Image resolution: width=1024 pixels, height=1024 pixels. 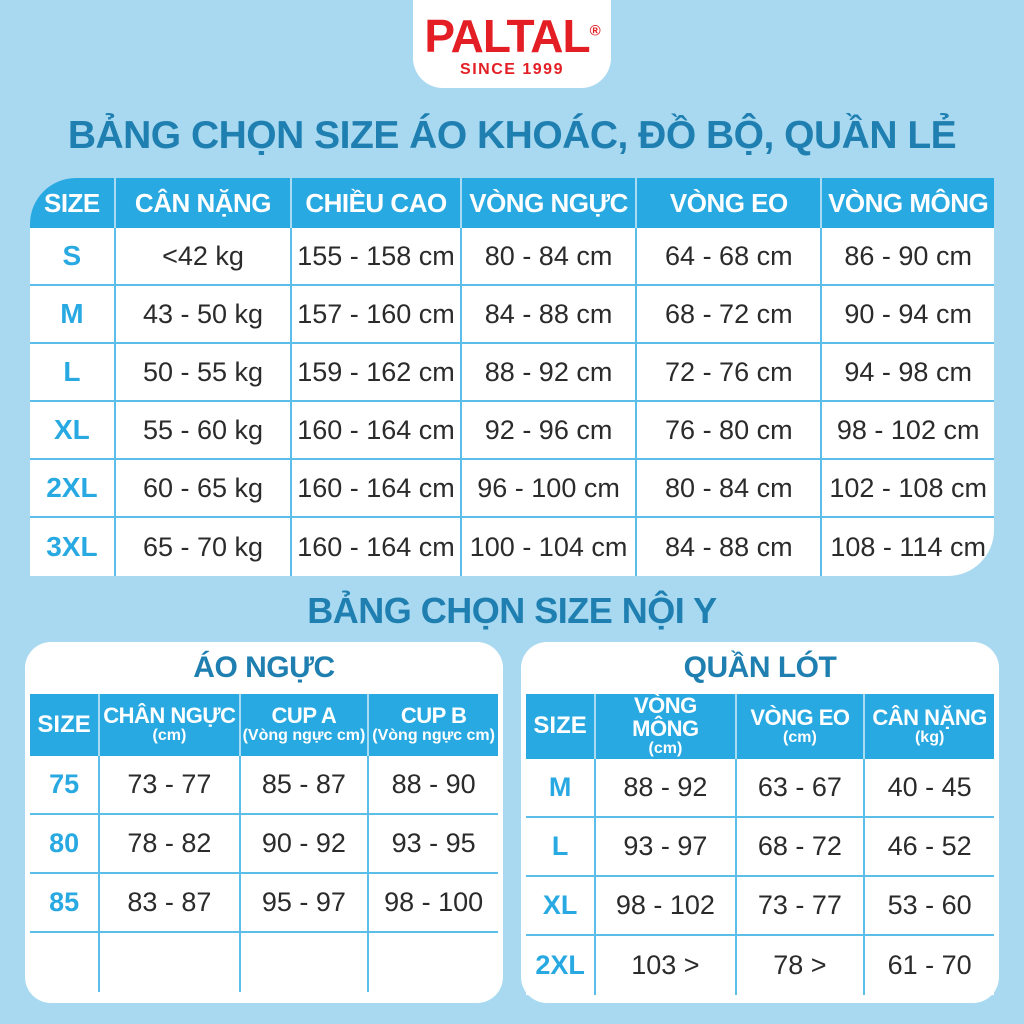 I want to click on header-cell: CHIỀU CAO, so click(x=377, y=203).